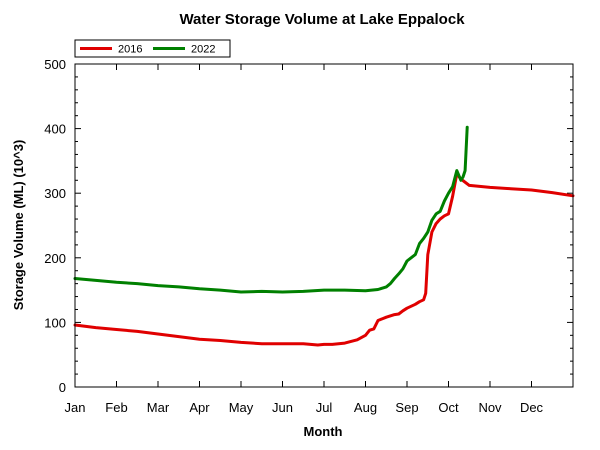 The width and height of the screenshot is (600, 450). Describe the element at coordinates (490, 407) in the screenshot. I see `x-tick-label: Nov` at that location.